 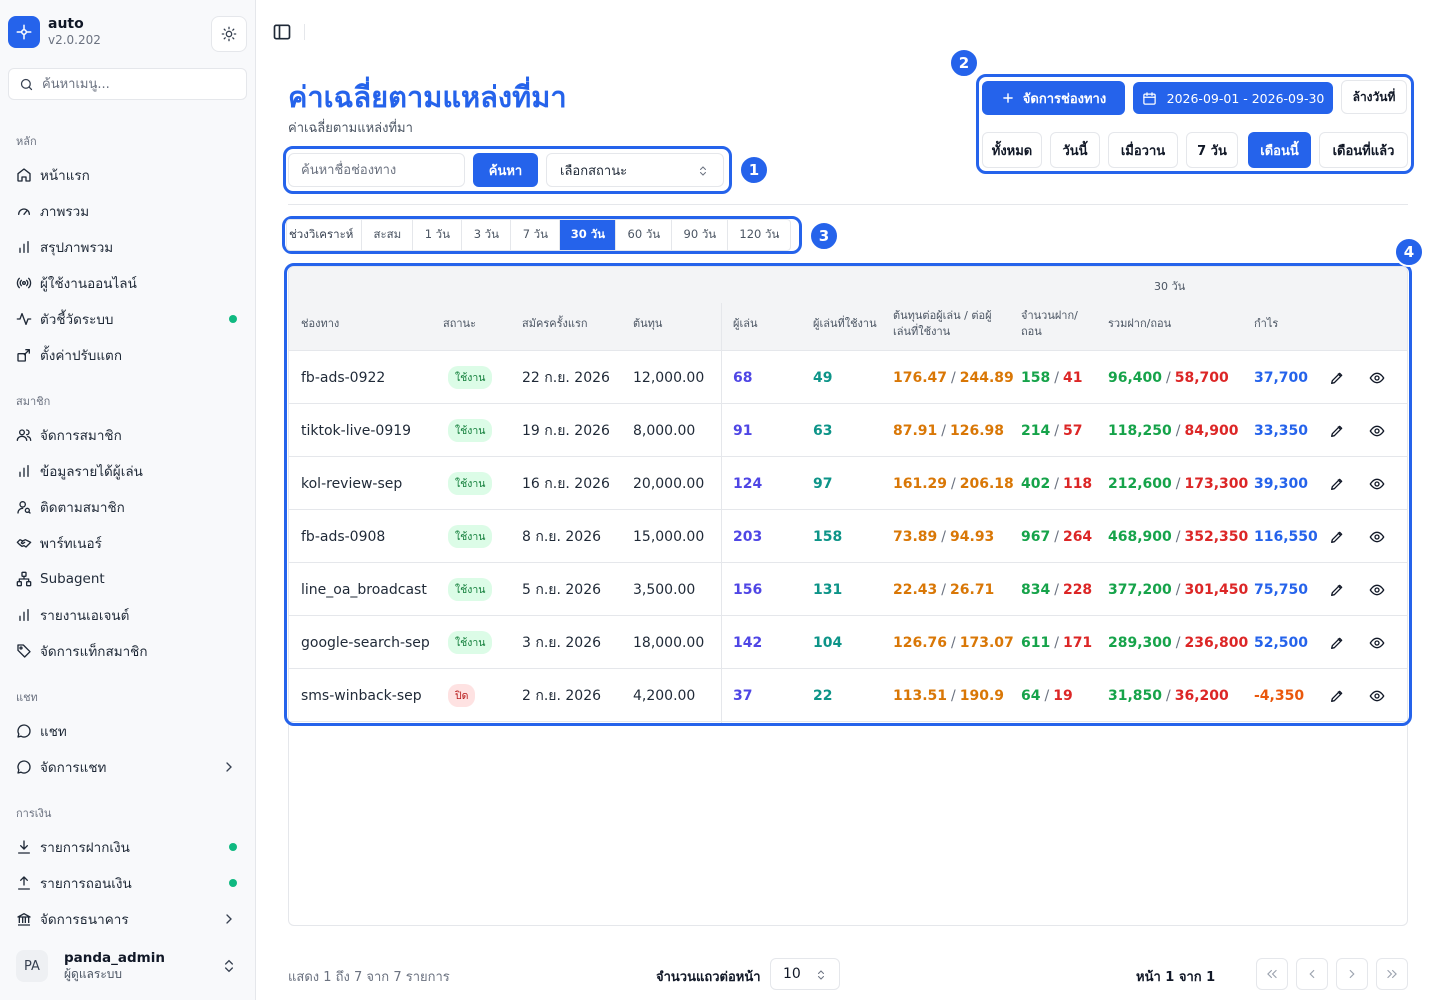 What do you see at coordinates (304, 32) in the screenshot?
I see `header-divider` at bounding box center [304, 32].